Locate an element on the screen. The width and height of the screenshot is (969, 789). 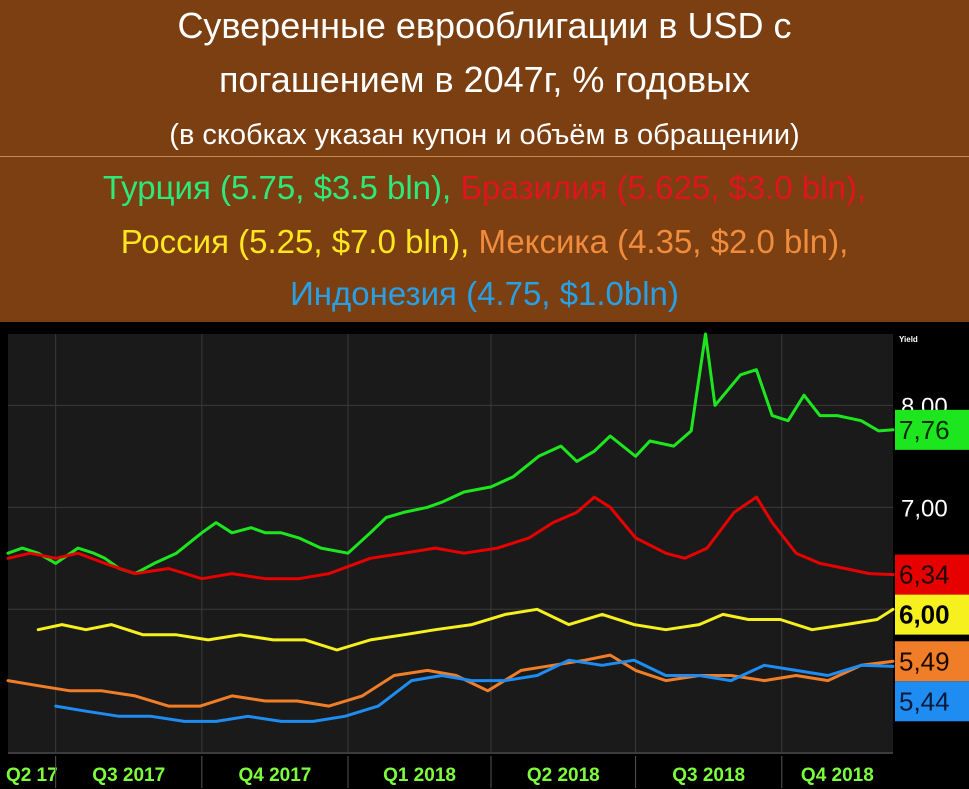
legend-mexico: Мексика (4.35, $2.0 bln), is located at coordinates (663, 241).